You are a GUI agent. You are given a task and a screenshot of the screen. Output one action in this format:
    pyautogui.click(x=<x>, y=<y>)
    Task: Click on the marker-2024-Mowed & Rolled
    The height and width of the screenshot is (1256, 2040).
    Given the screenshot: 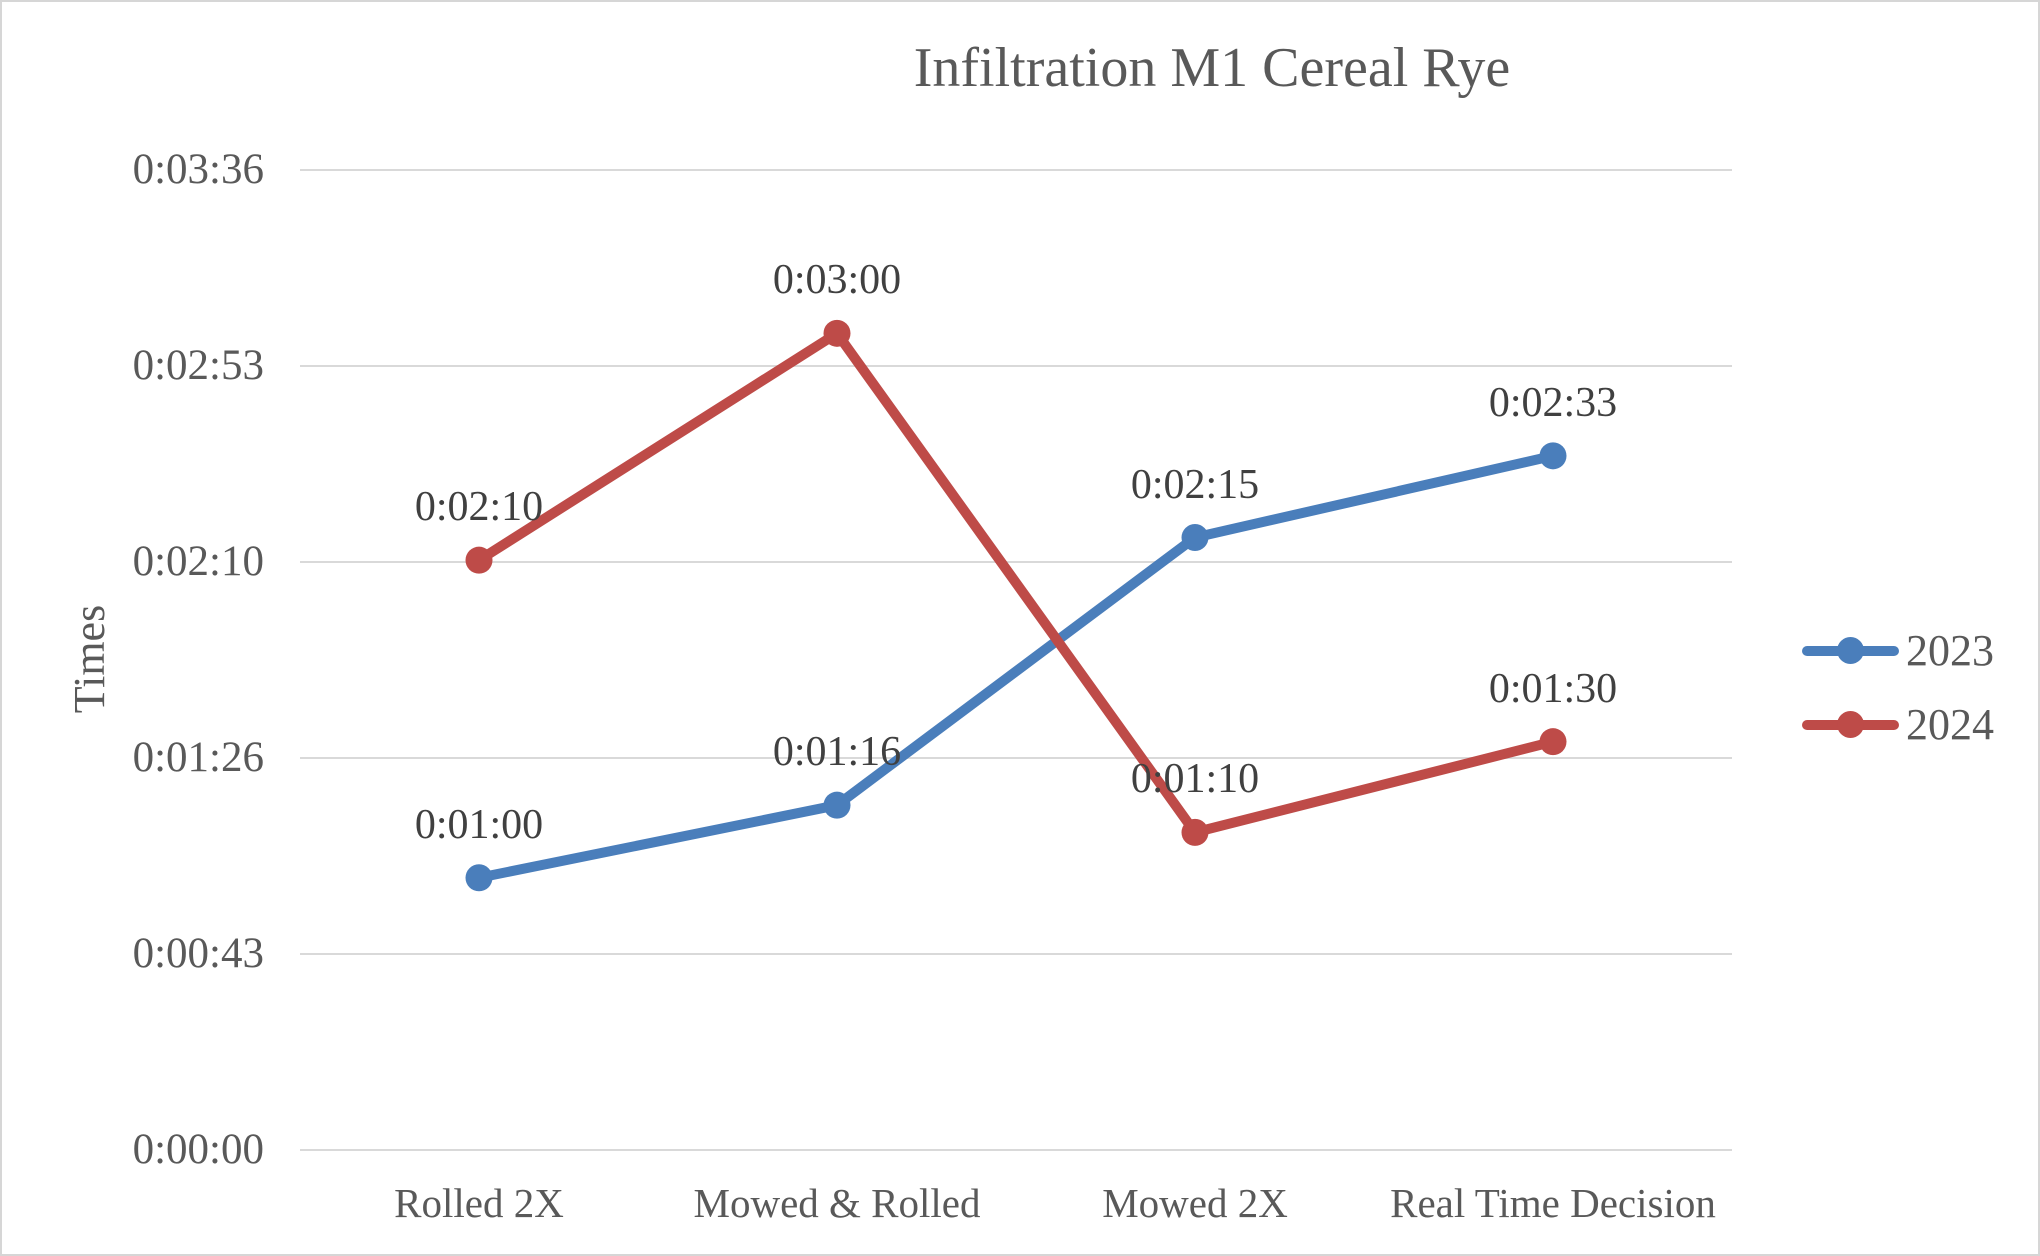 What is the action you would take?
    pyautogui.click(x=837, y=333)
    